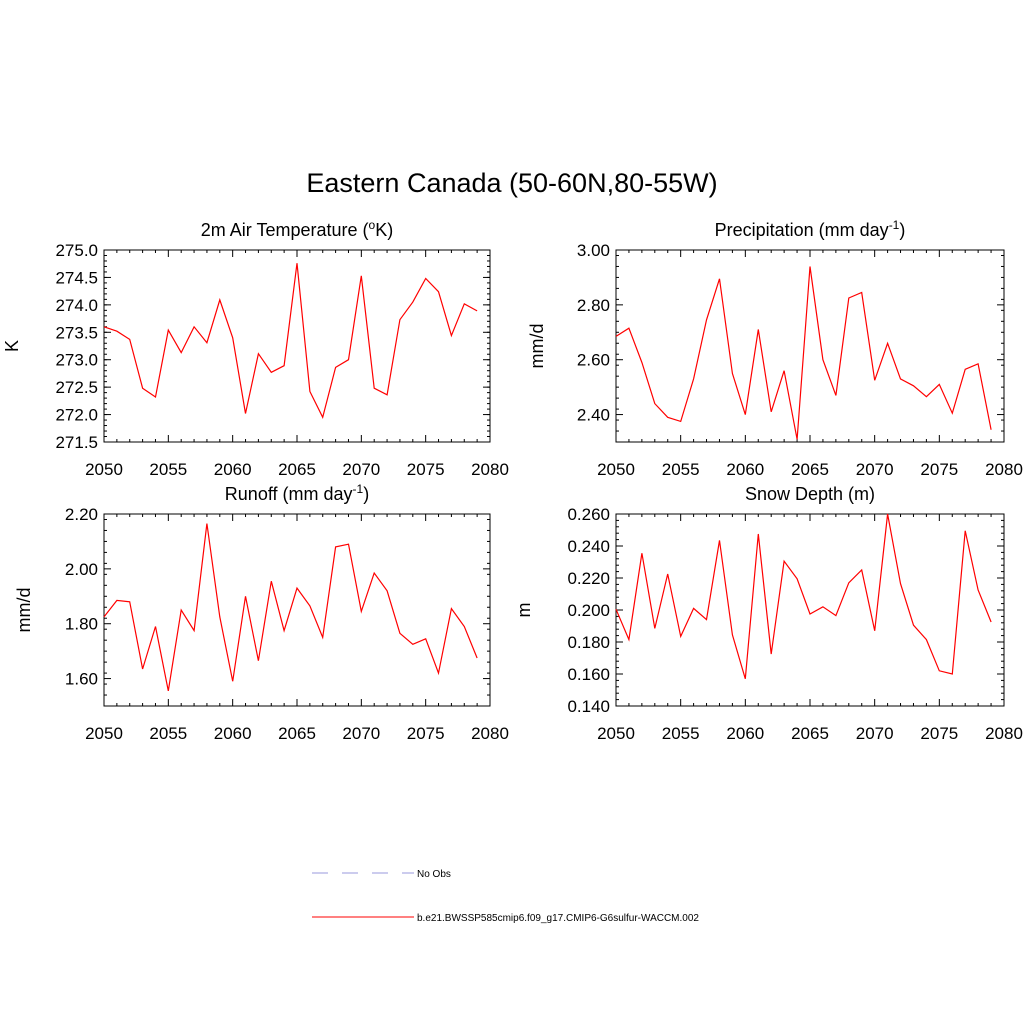 The image size is (1024, 1024). I want to click on y-tick-label: 273.0, so click(76, 360).